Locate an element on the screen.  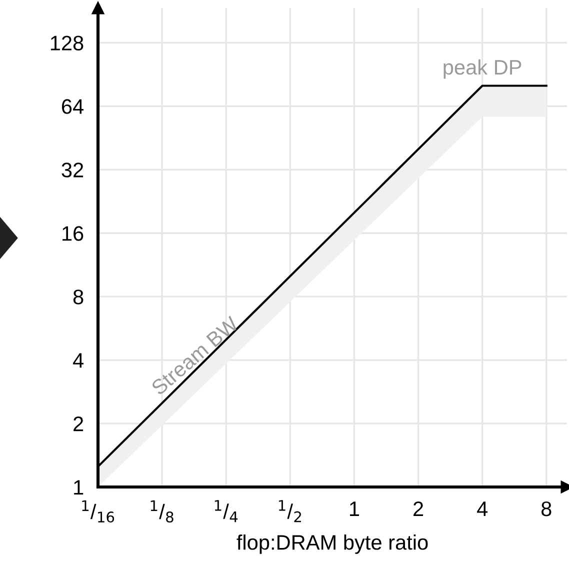
y-tick-label: 4 is located at coordinates (78, 360).